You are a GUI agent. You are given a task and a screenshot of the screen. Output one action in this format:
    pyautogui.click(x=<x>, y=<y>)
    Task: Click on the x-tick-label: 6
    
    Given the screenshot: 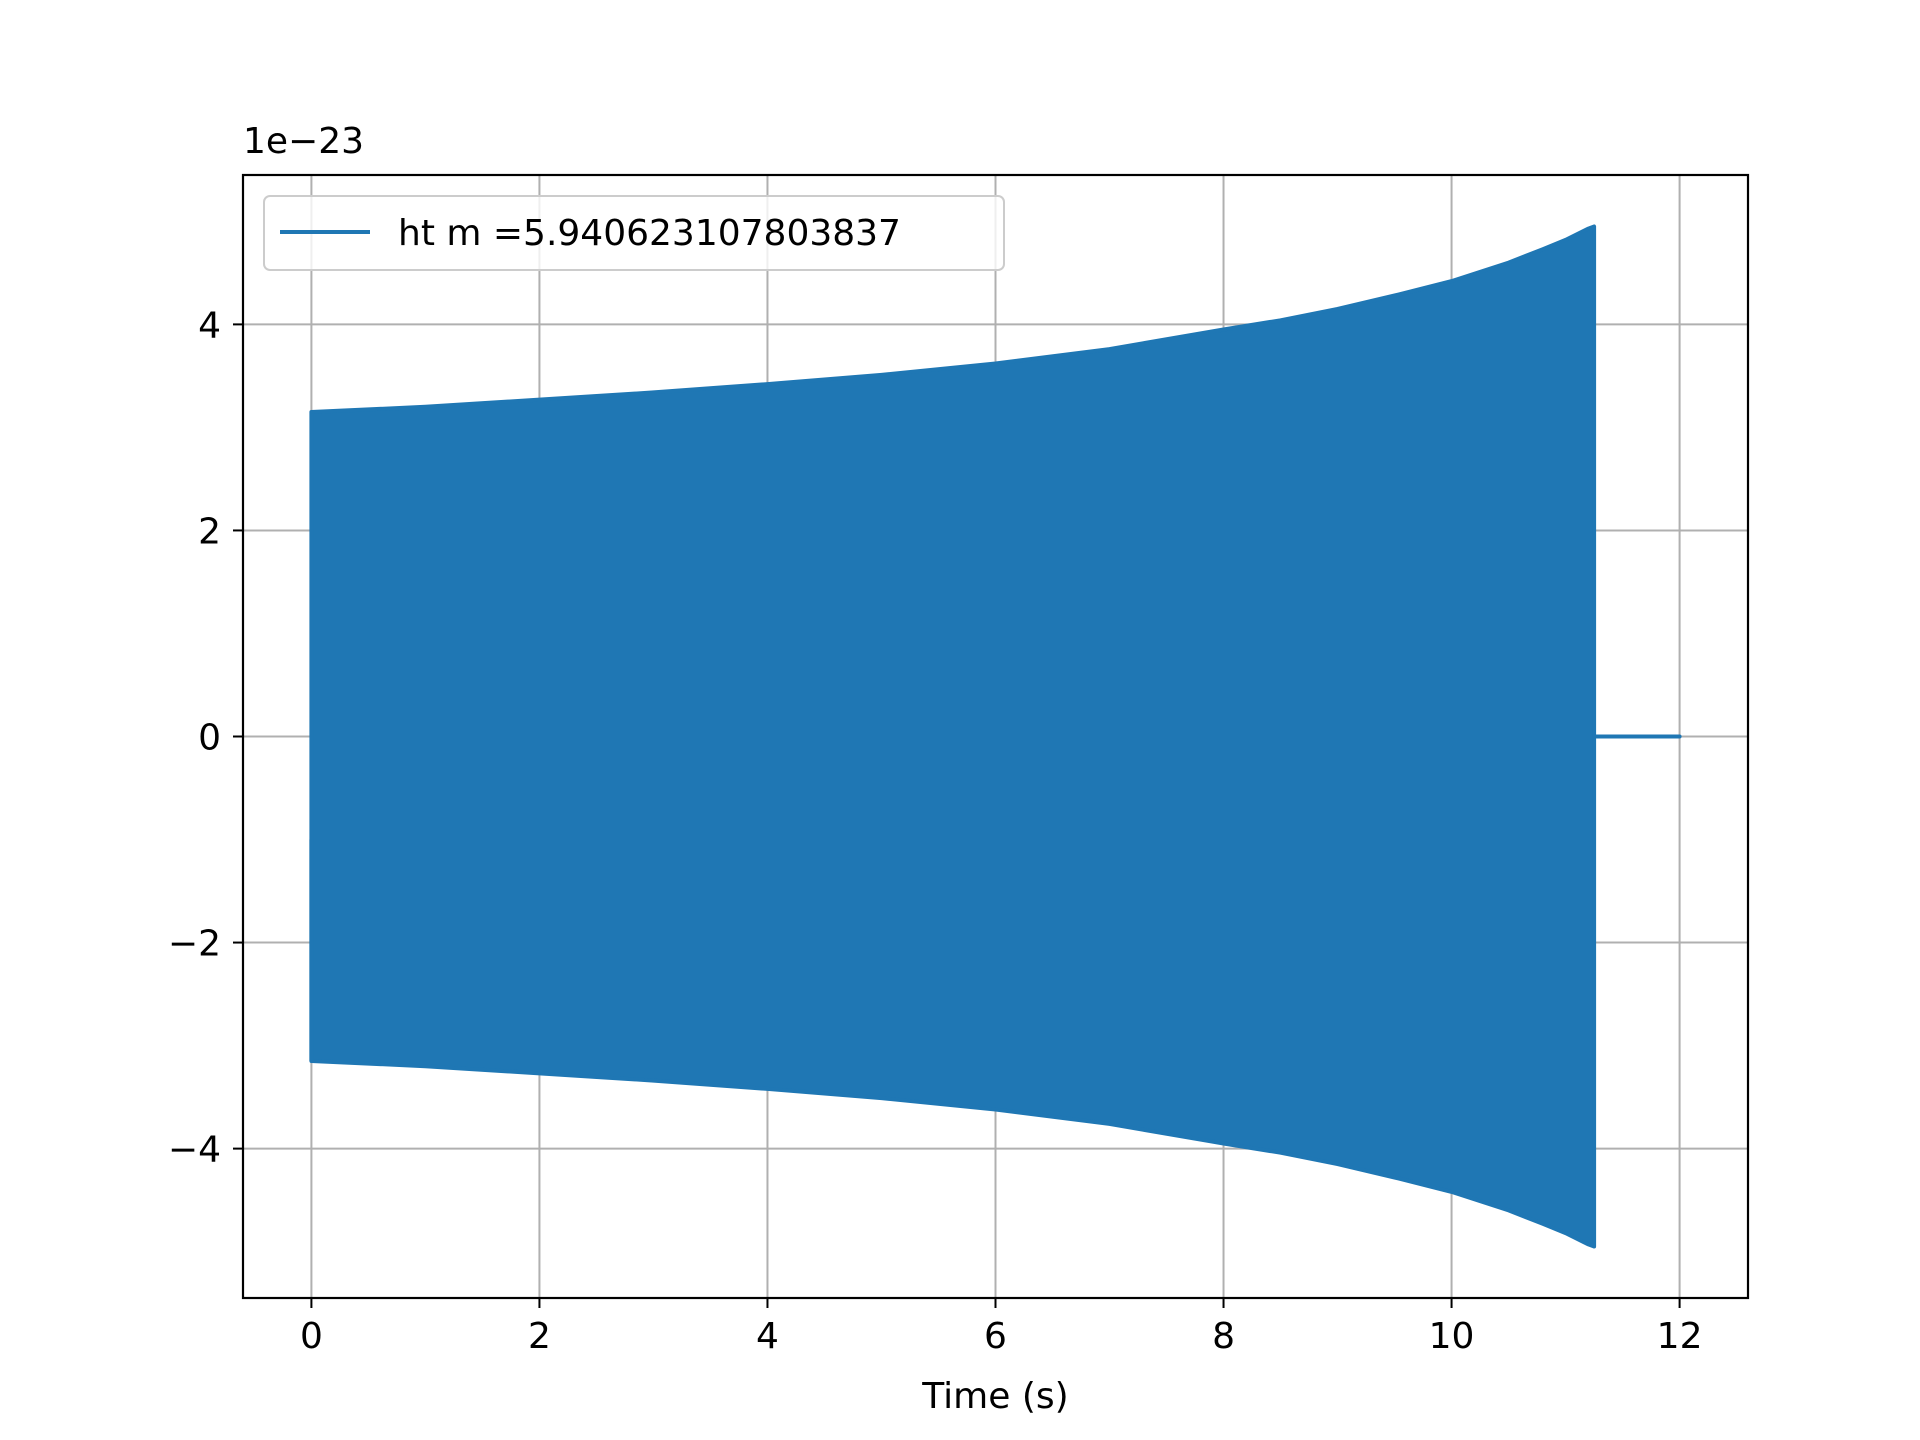 What is the action you would take?
    pyautogui.click(x=995, y=1336)
    